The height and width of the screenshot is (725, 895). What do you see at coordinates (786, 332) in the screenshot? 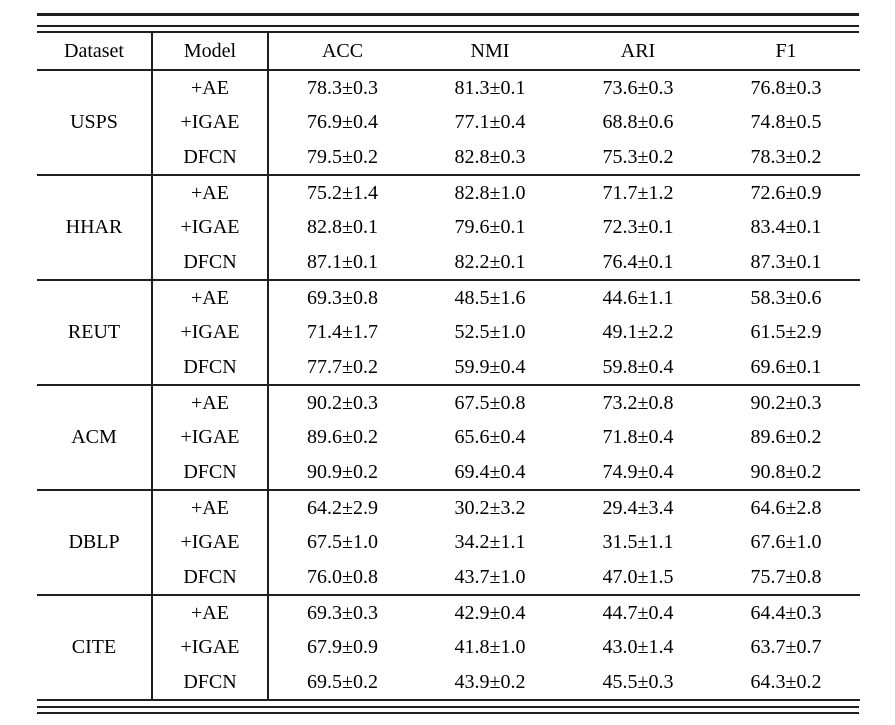
I see `metric-value: 61.5±2.9` at bounding box center [786, 332].